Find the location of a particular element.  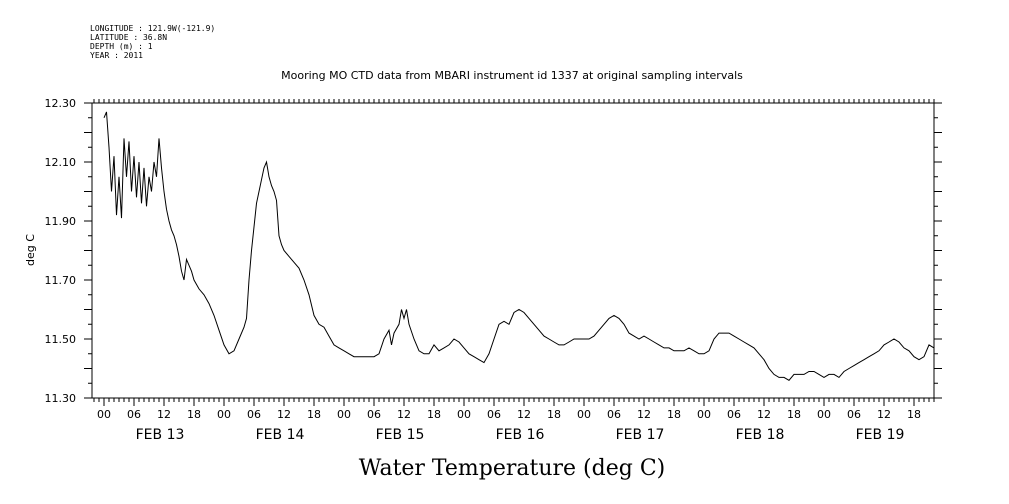

day-label: FEB 13 is located at coordinates (160, 435).